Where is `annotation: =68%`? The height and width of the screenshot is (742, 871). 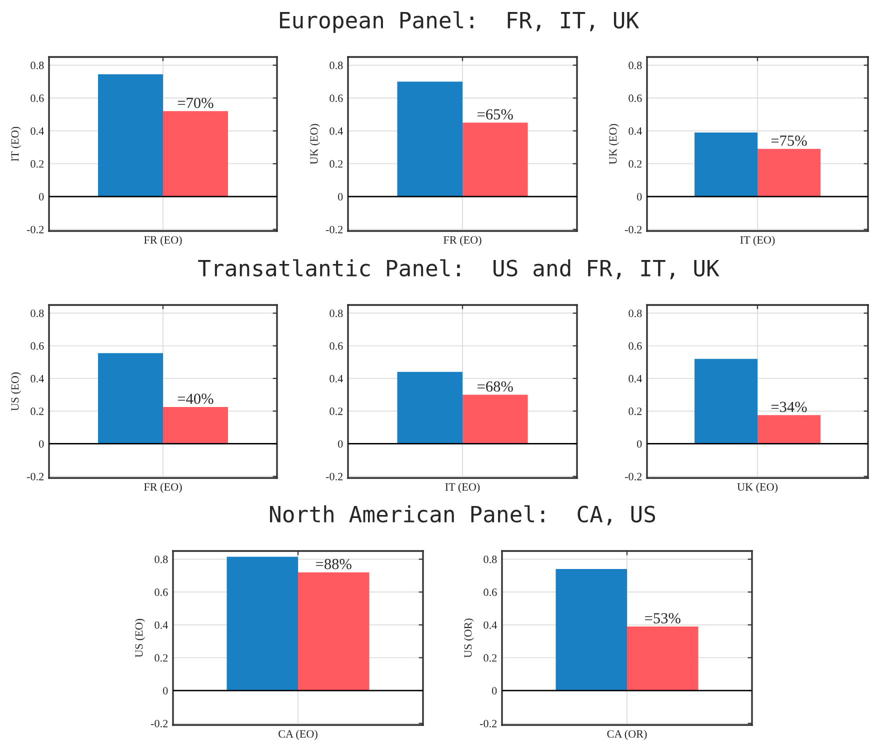 annotation: =68% is located at coordinates (495, 386).